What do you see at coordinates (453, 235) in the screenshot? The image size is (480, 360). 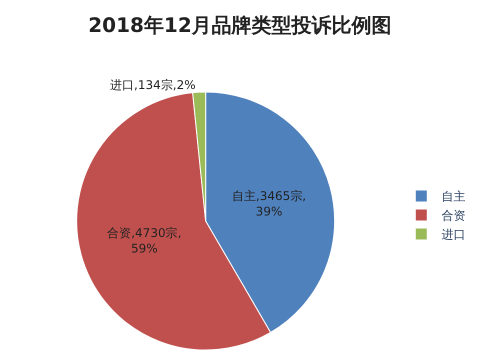 I see `legend-label: 进口` at bounding box center [453, 235].